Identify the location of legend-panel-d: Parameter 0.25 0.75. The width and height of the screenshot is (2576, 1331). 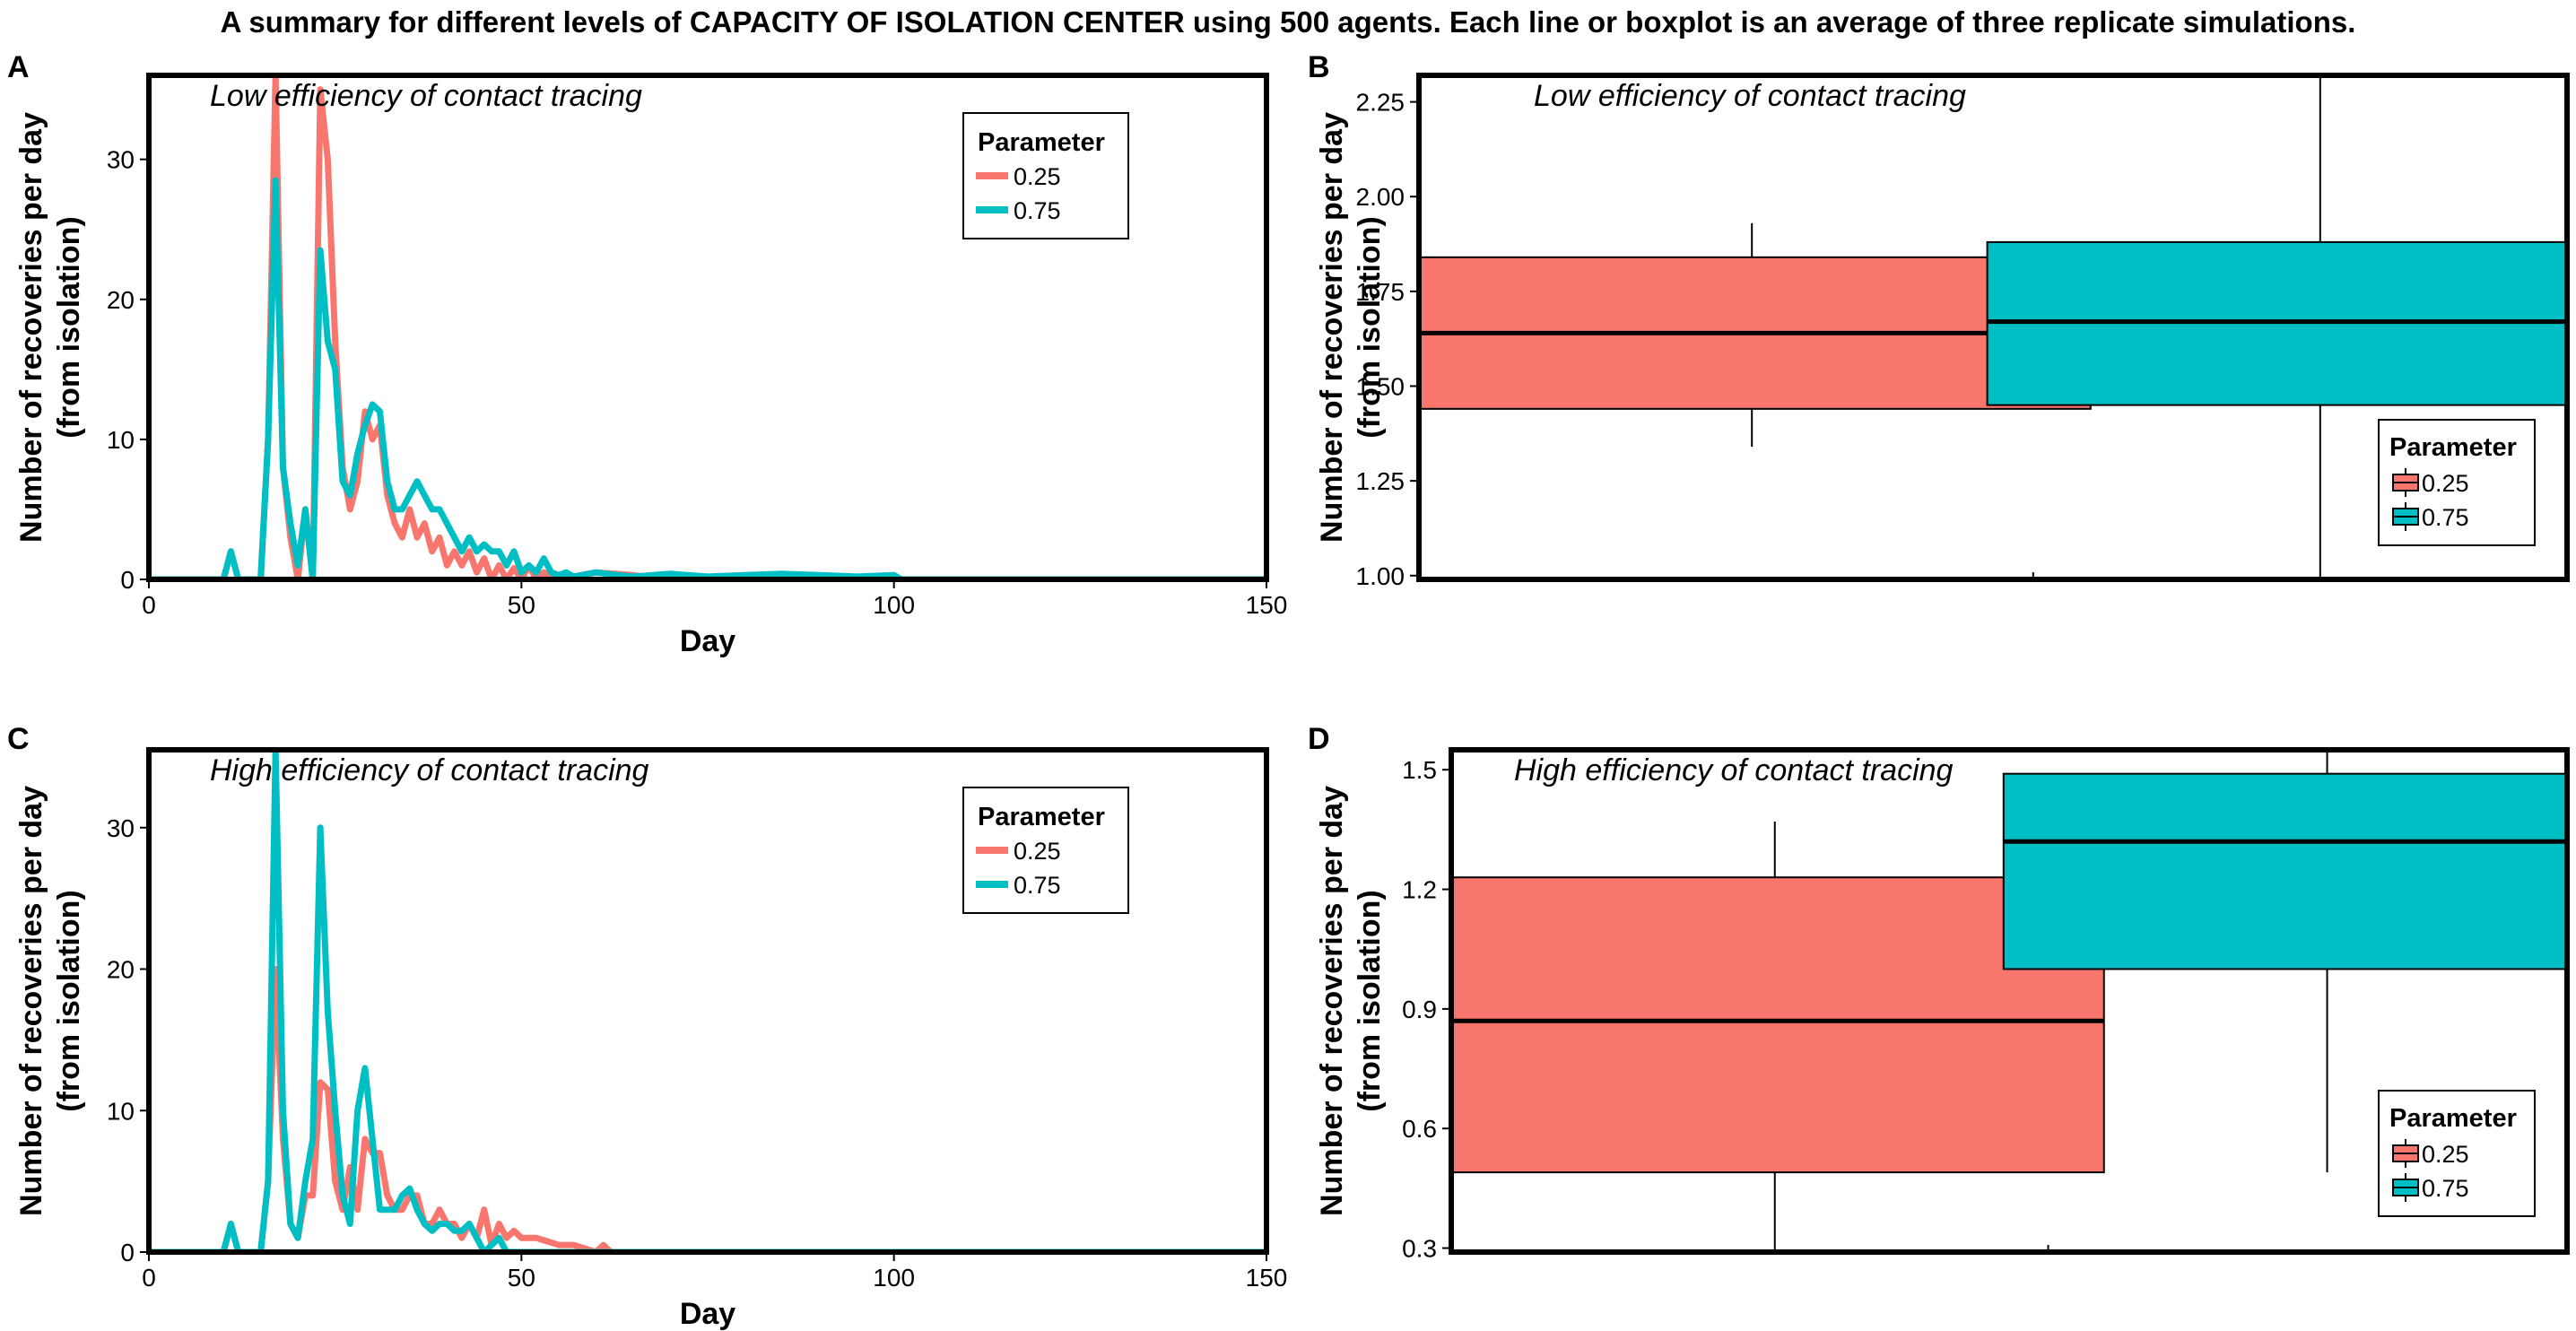
(2457, 1153).